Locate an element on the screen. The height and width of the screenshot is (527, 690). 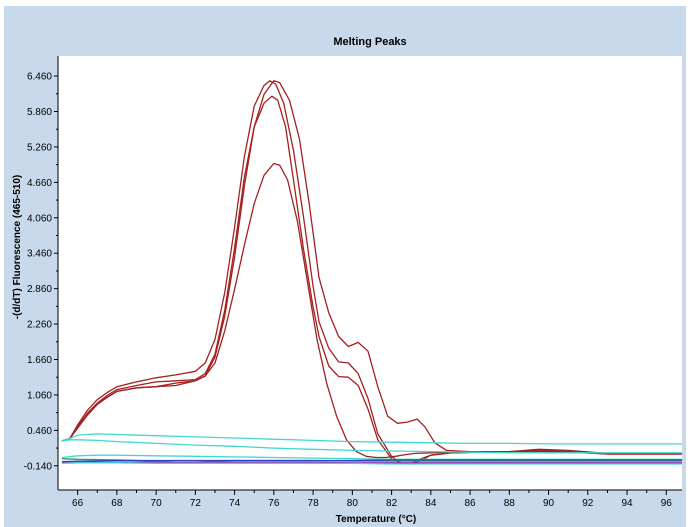
y-tick-label: 1.060 is located at coordinates (39, 395).